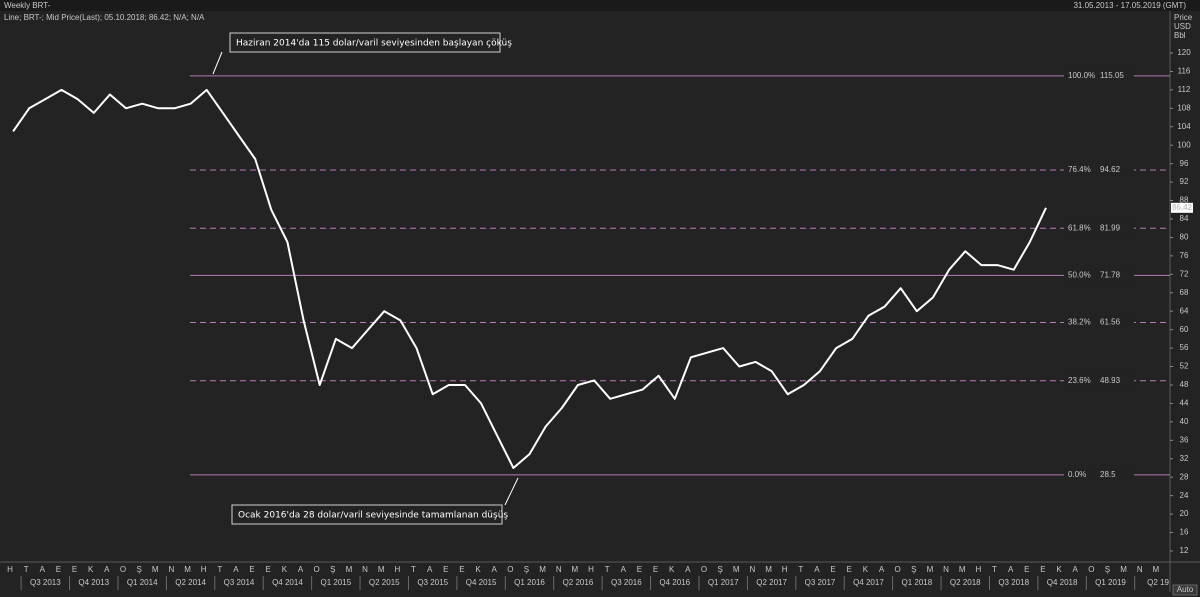 The image size is (1200, 597). What do you see at coordinates (1184, 310) in the screenshot?
I see `y-tick-label: 64` at bounding box center [1184, 310].